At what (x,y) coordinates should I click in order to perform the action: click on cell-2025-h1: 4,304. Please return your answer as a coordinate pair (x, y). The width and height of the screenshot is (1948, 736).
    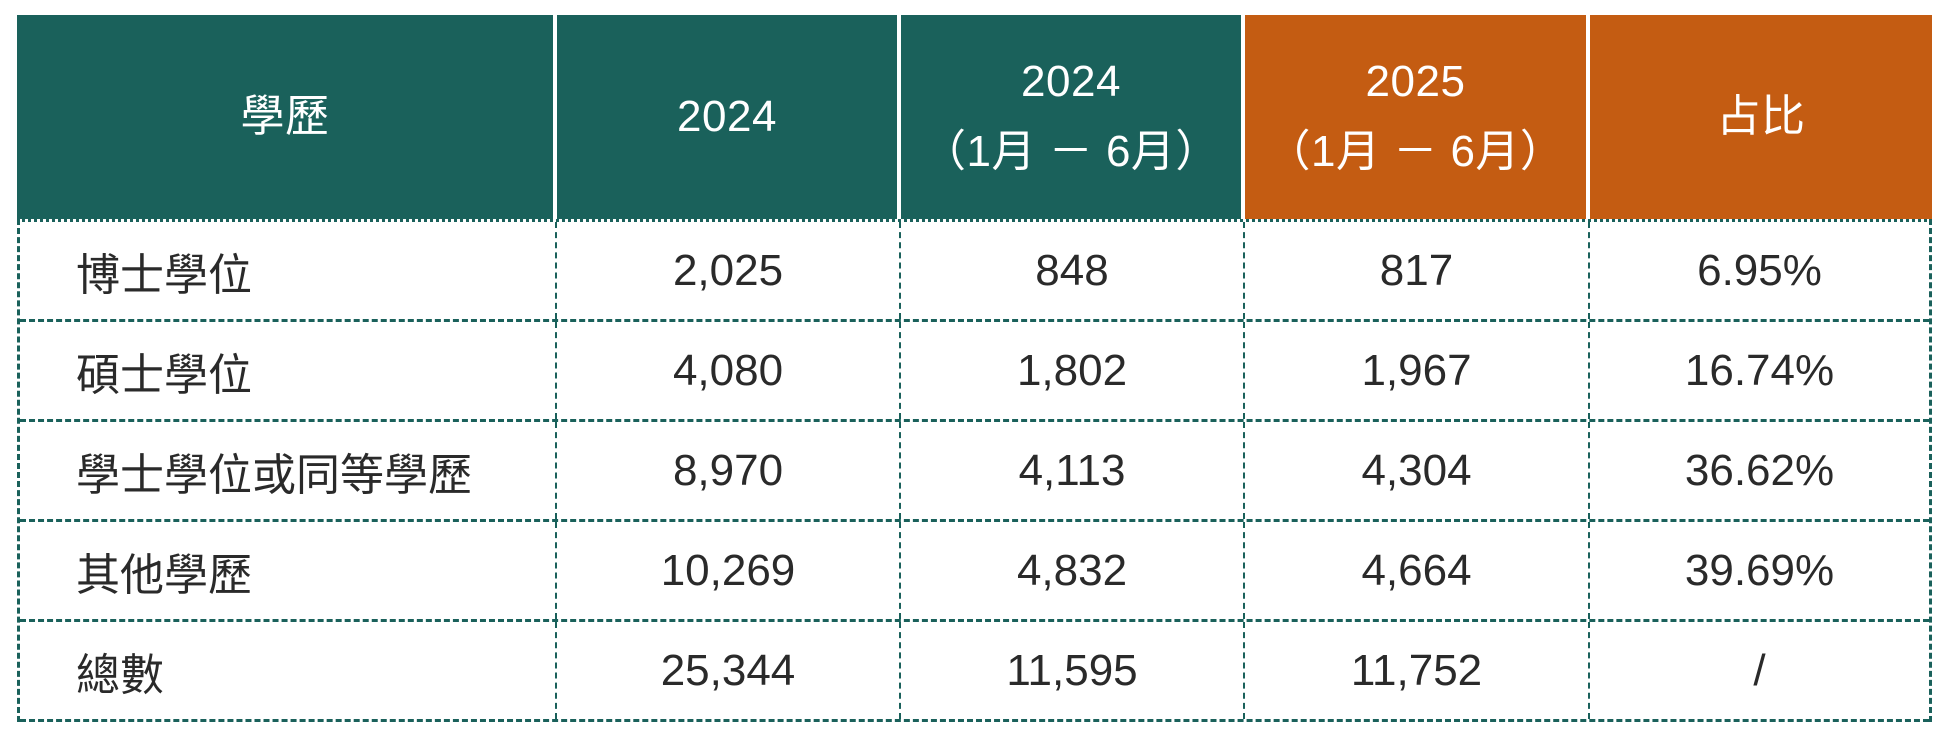
    Looking at the image, I should click on (1417, 470).